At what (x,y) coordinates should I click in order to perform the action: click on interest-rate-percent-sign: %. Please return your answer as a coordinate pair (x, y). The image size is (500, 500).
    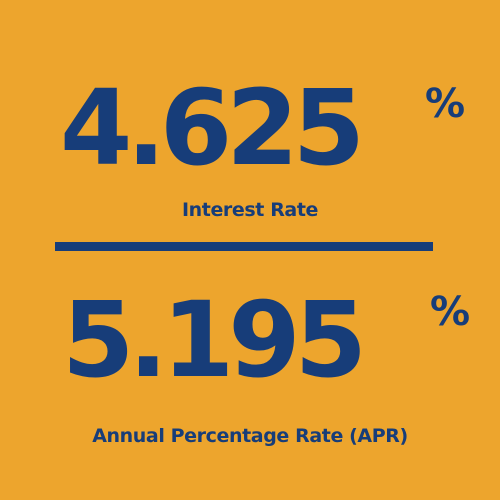
    Looking at the image, I should click on (445, 104).